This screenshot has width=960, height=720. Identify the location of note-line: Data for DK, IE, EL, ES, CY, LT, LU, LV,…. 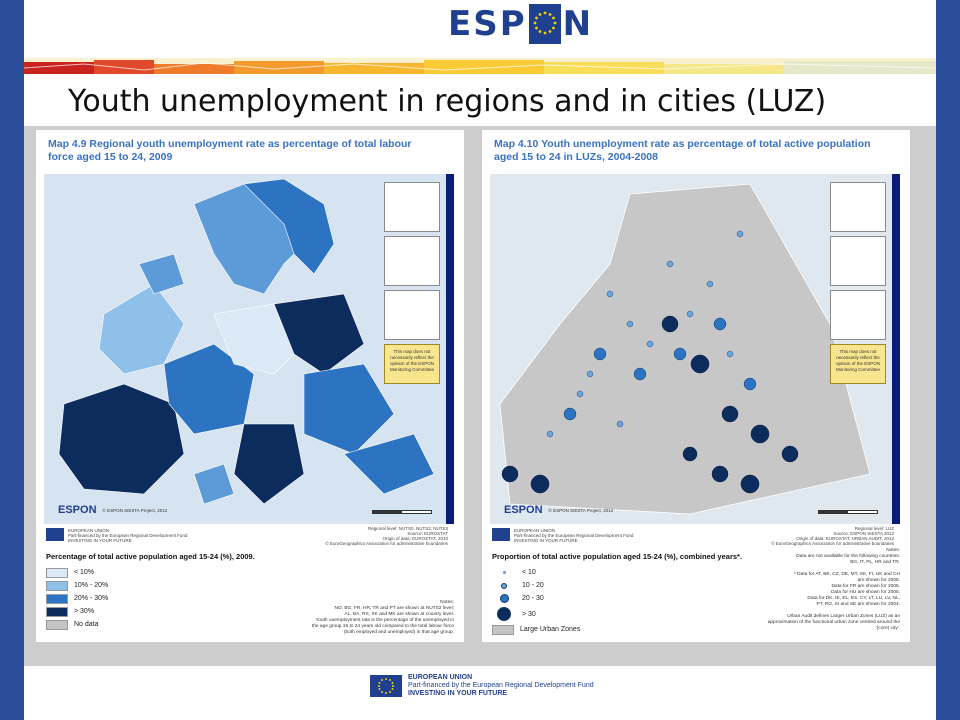
(853, 598).